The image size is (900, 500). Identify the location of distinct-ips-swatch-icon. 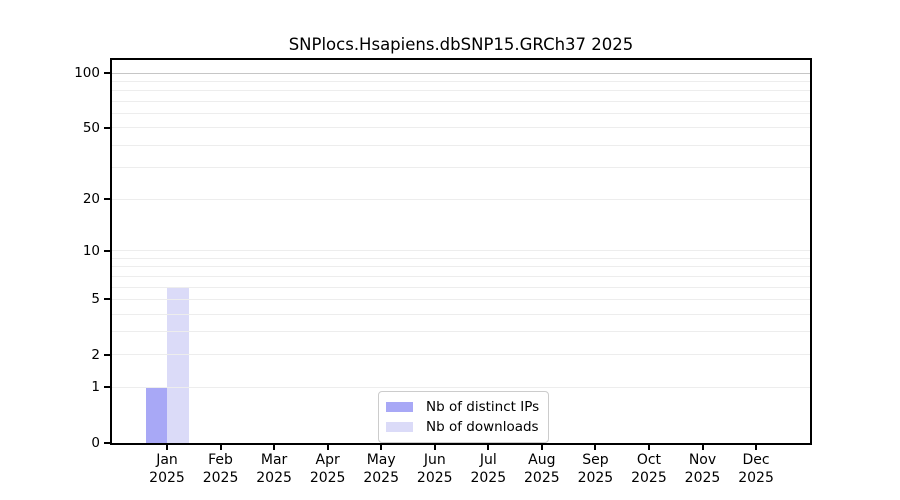
(399, 407).